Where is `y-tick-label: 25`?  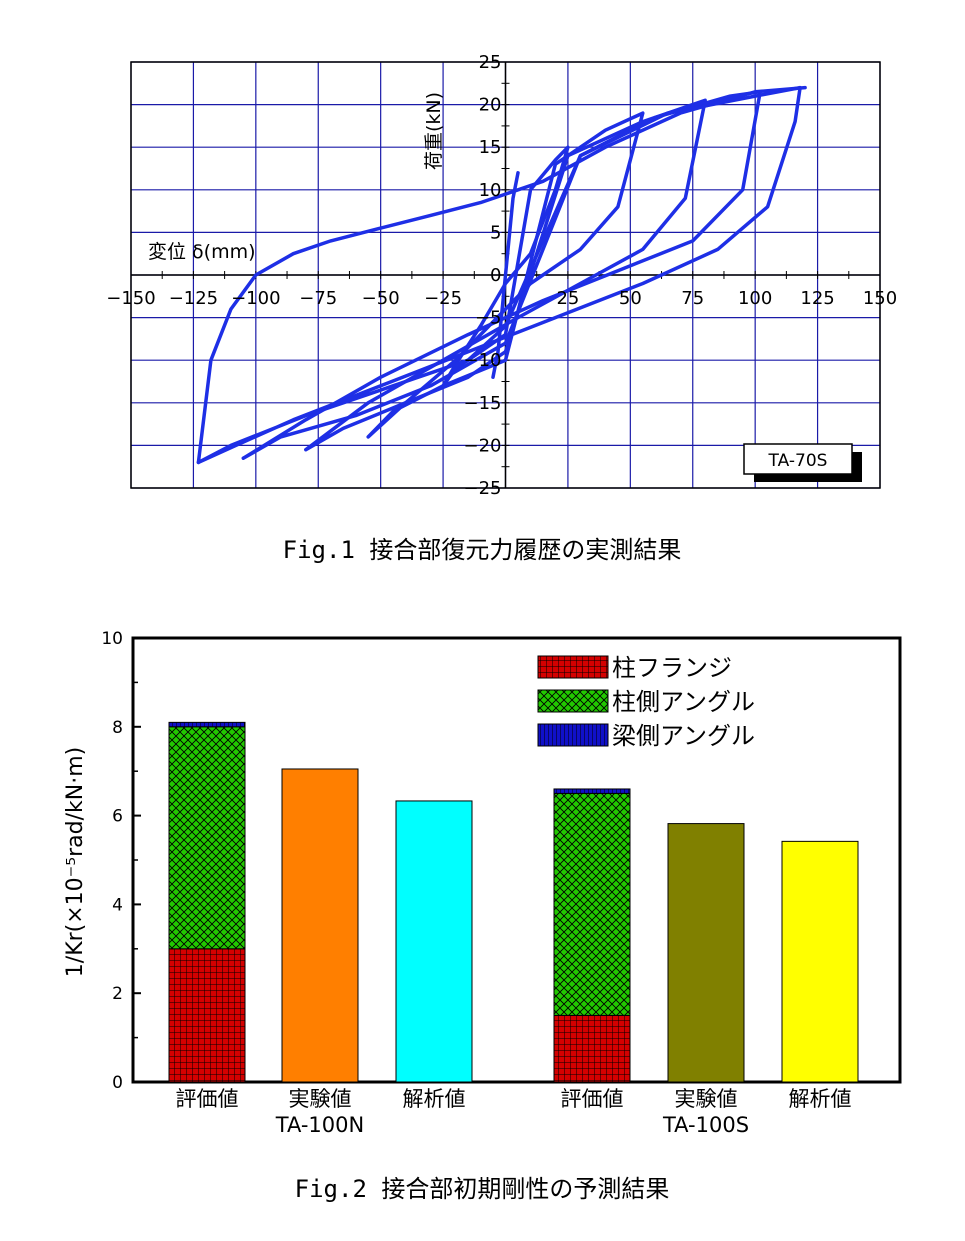
y-tick-label: 25 is located at coordinates (490, 62).